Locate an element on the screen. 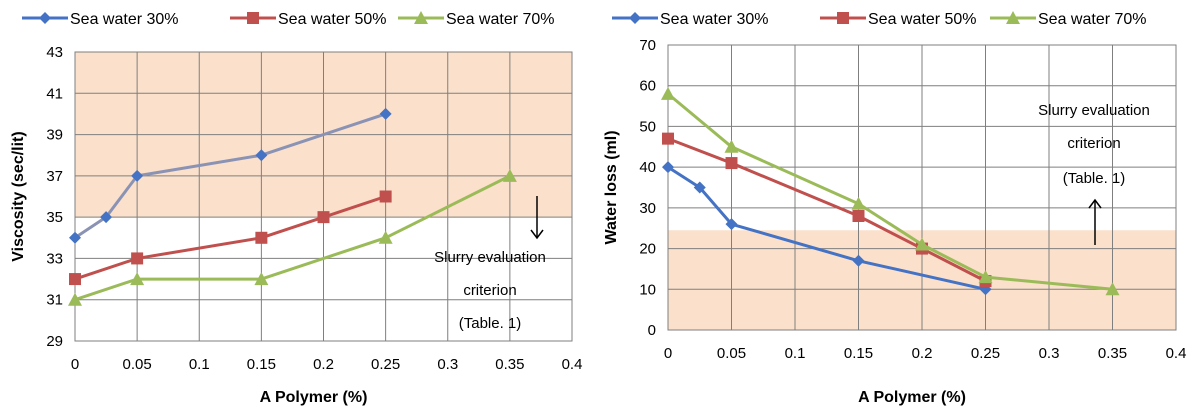  y-tick-label: 60 is located at coordinates (647, 86).